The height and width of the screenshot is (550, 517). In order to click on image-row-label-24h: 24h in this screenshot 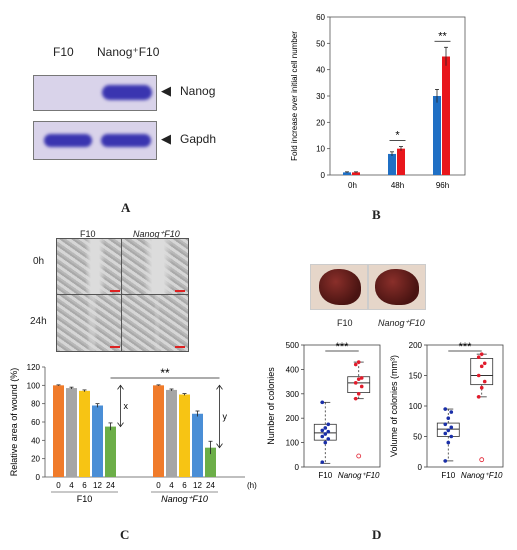, I will do `click(38, 321)`.